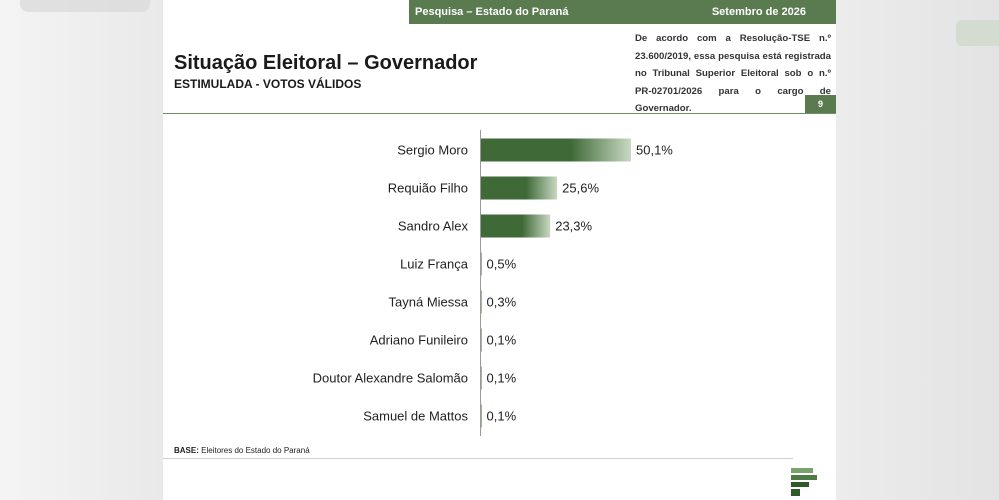 The height and width of the screenshot is (500, 999). What do you see at coordinates (502, 302) in the screenshot?
I see `value-label: 0,3%` at bounding box center [502, 302].